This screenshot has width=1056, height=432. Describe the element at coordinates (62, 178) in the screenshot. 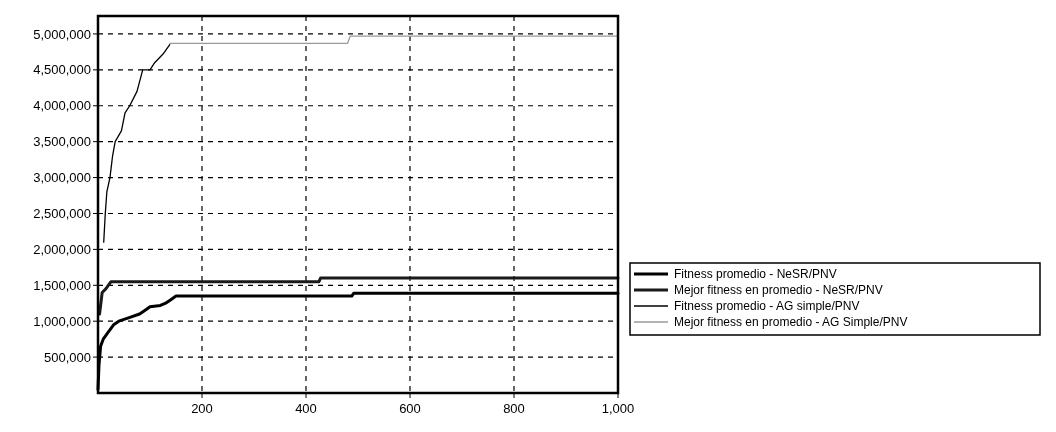

I see `y-tick-label: 3,000,000` at that location.